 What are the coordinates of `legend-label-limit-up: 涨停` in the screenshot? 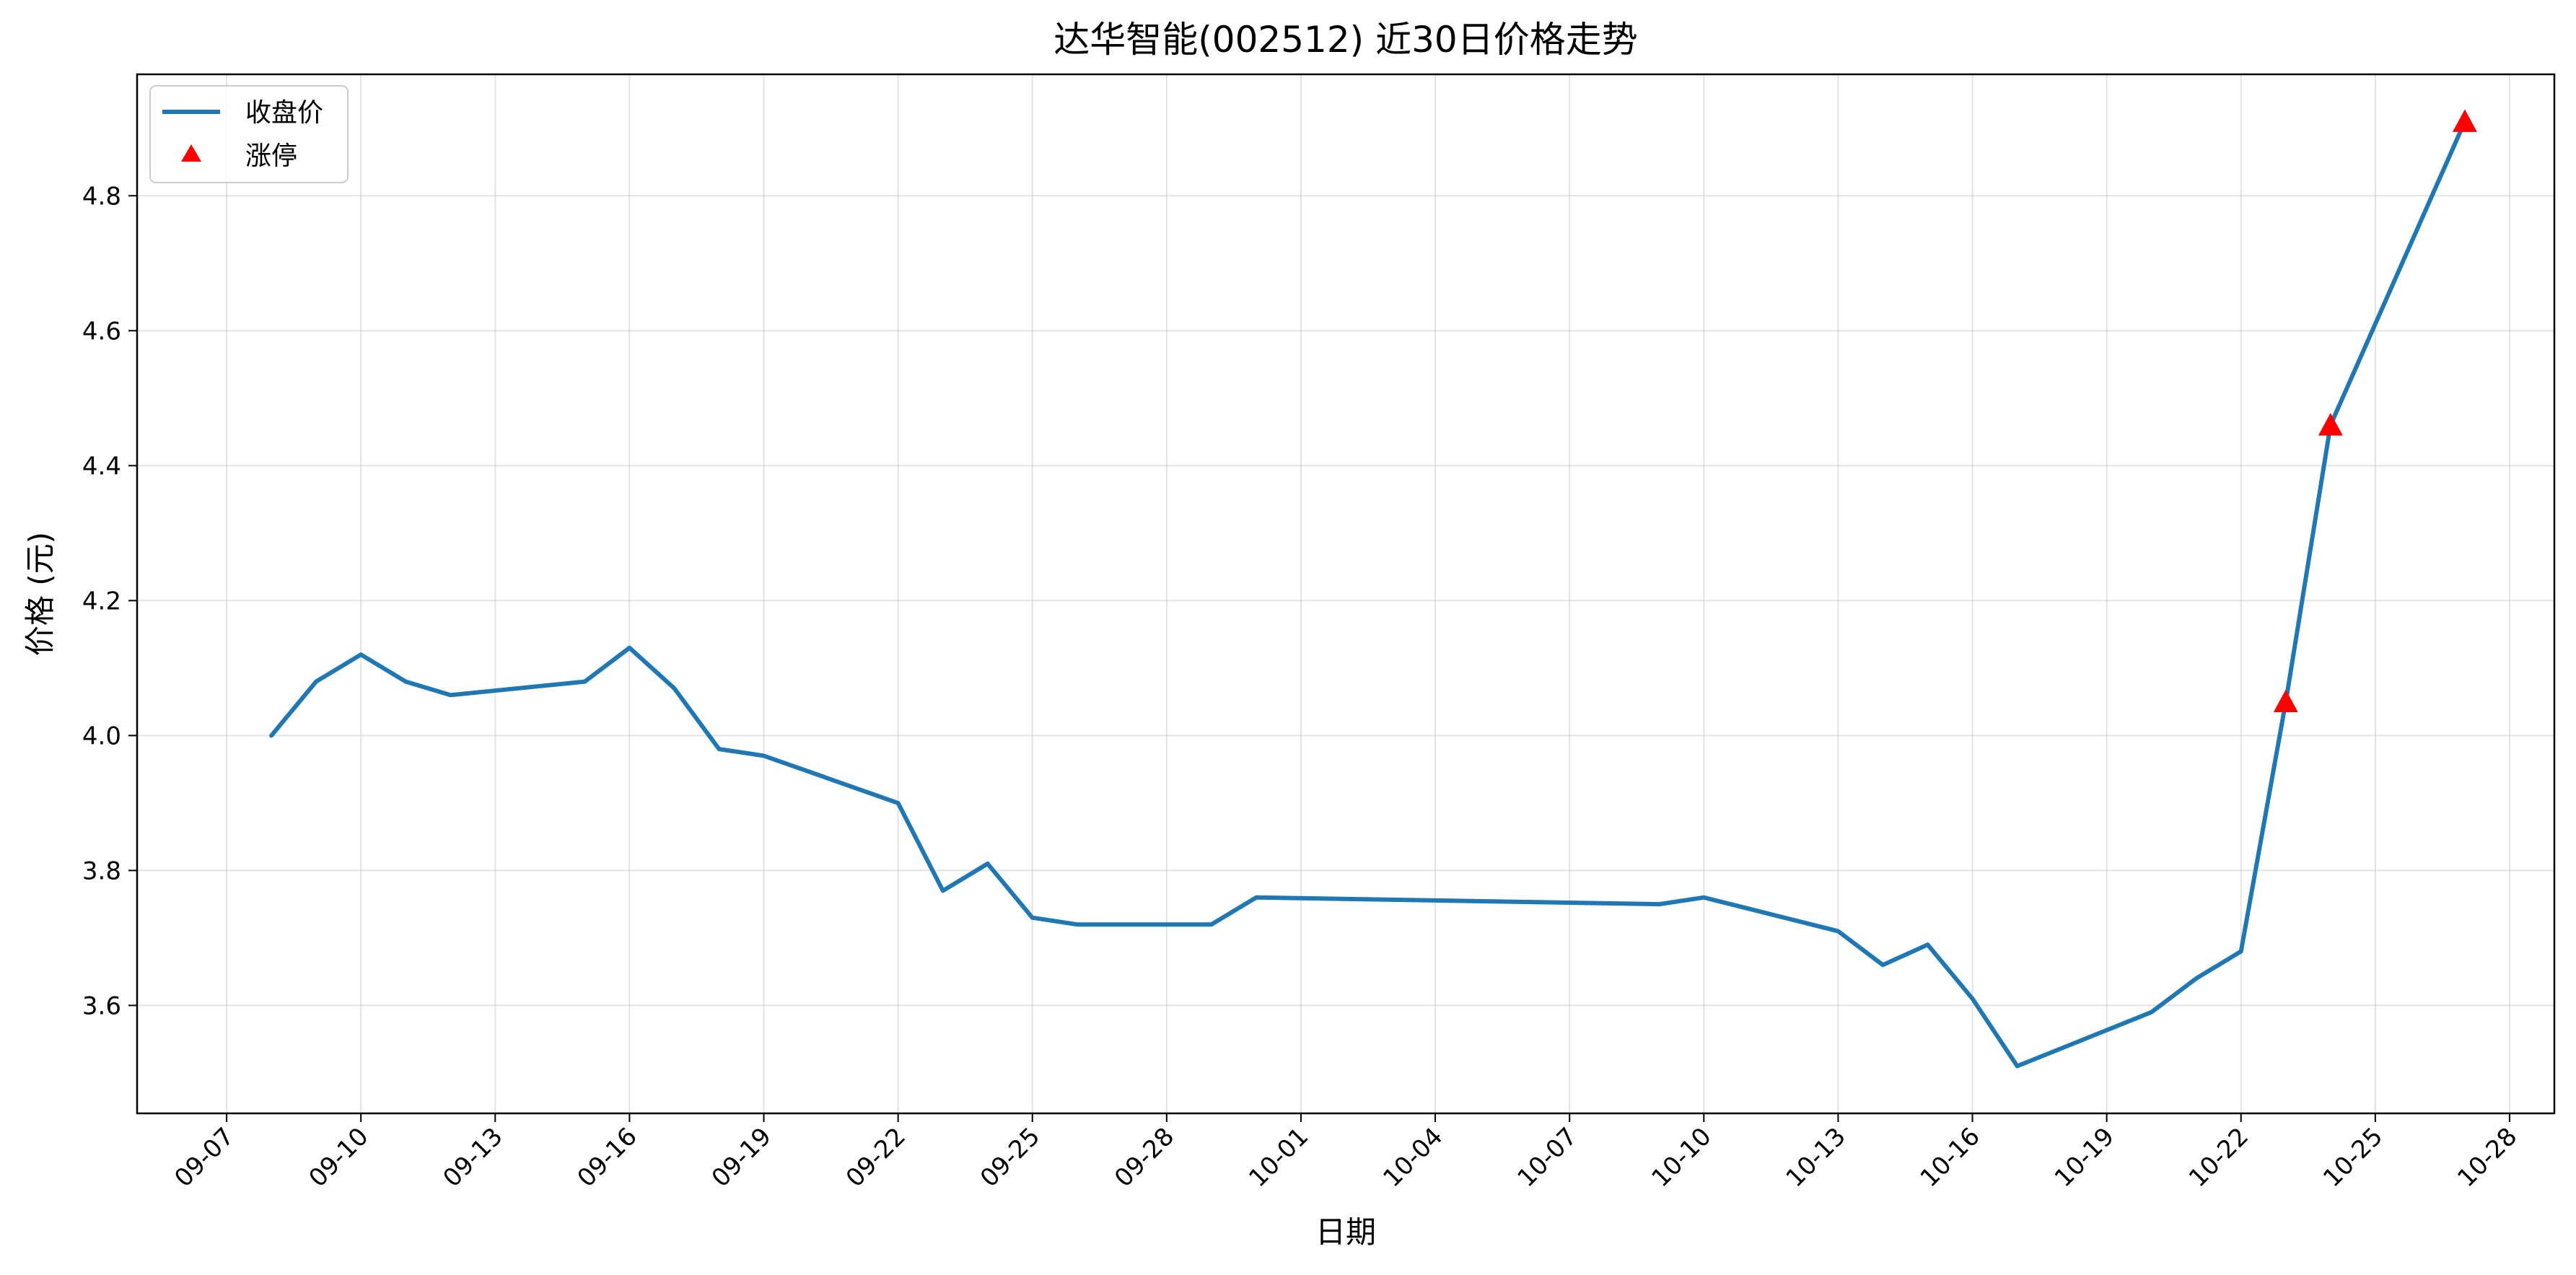 It's located at (271, 156).